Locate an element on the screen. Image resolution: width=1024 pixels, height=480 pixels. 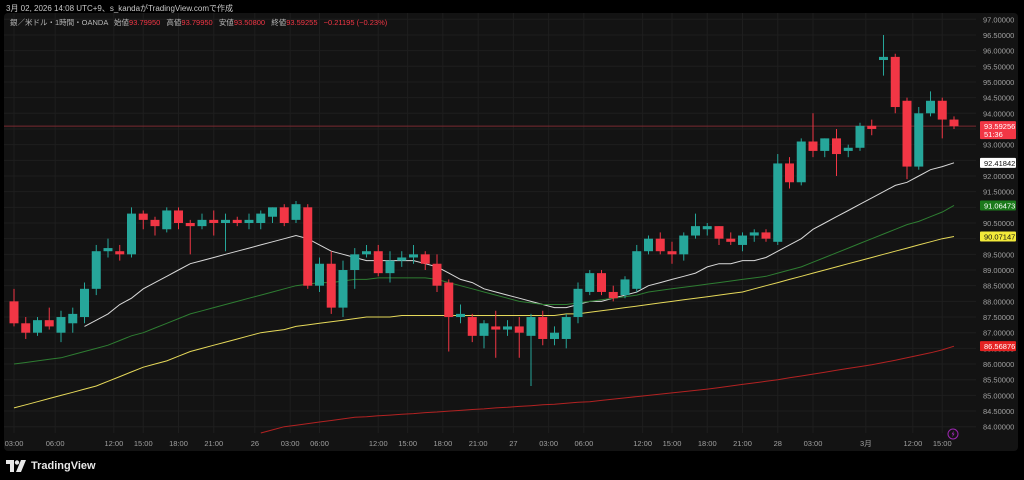
y-tick-label: 92.00000 is located at coordinates (998, 176).